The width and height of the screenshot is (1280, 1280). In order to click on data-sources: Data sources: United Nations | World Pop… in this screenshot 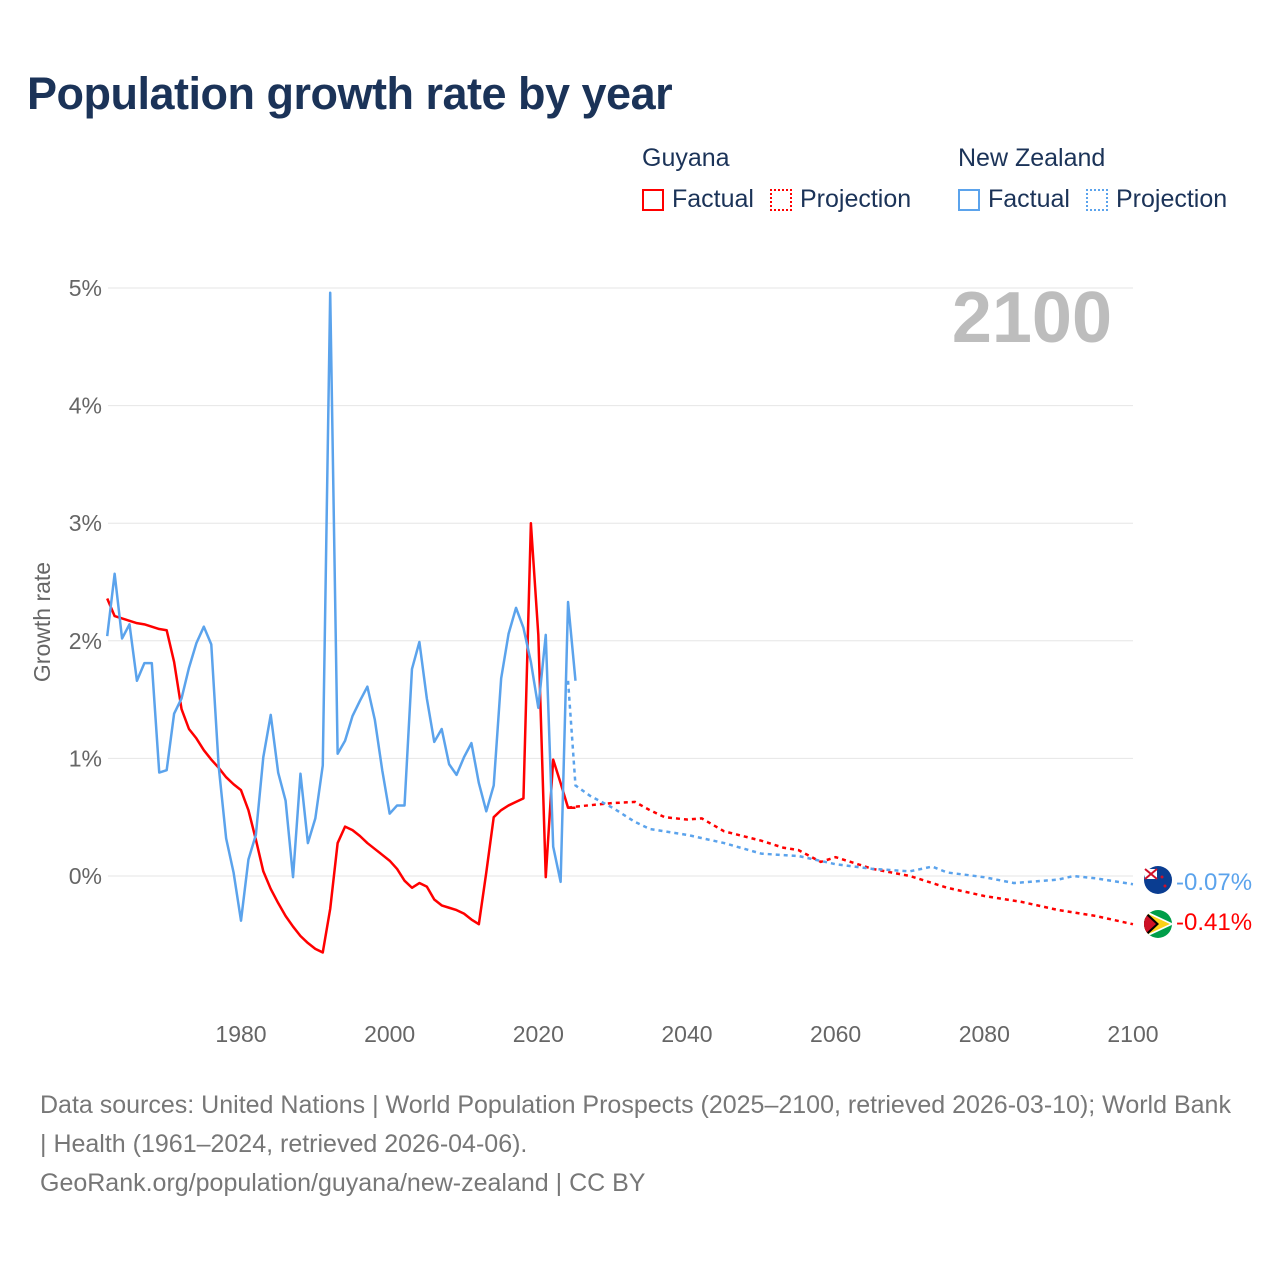, I will do `click(635, 1124)`.